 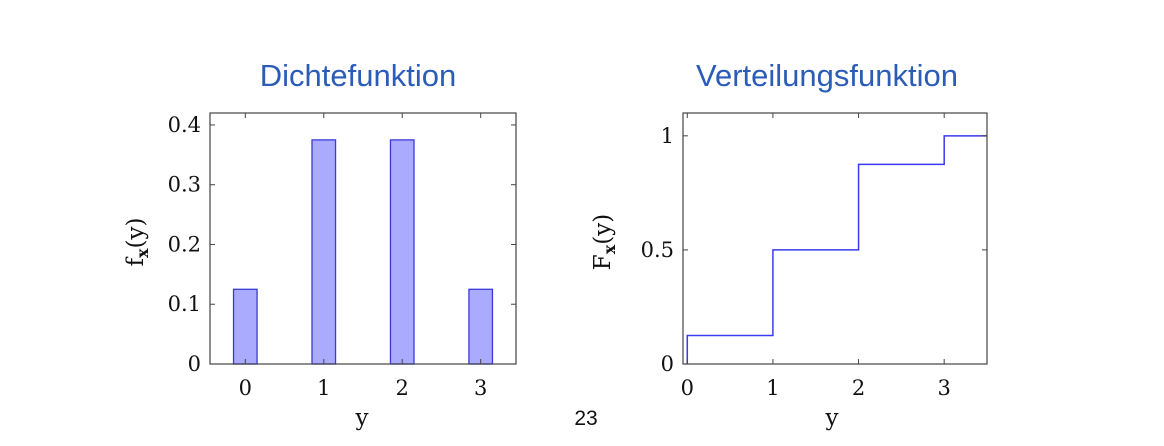 I want to click on page-number: 23, so click(x=585, y=418).